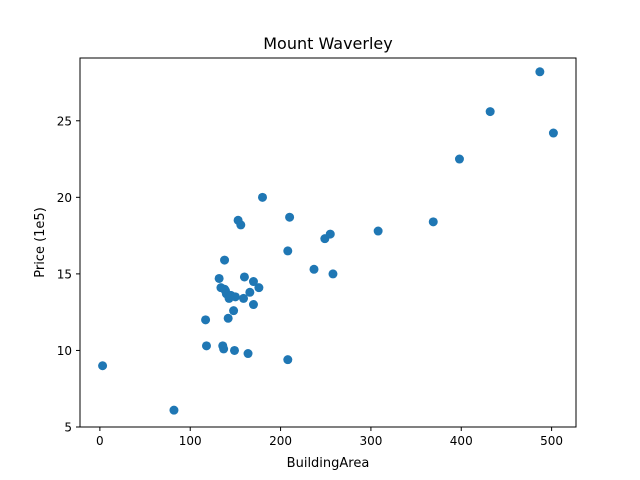 This screenshot has height=480, width=640. Describe the element at coordinates (327, 43) in the screenshot. I see `chart-title: Mount Waverley` at that location.